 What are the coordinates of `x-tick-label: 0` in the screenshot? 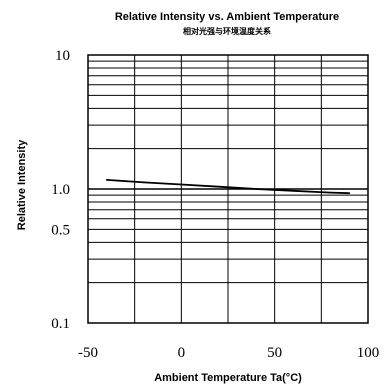 It's located at (182, 353).